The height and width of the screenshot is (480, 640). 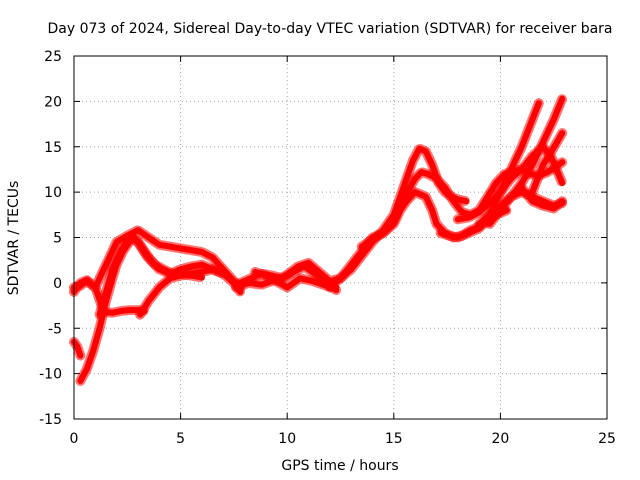 I want to click on x-tick-label: 15, so click(x=394, y=439).